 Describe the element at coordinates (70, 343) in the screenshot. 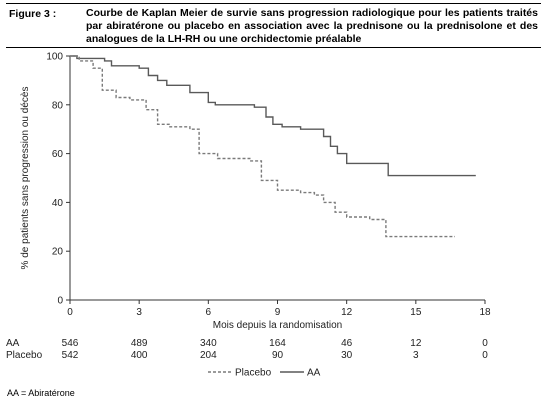

I see `risk-value-aa-0: 546` at that location.